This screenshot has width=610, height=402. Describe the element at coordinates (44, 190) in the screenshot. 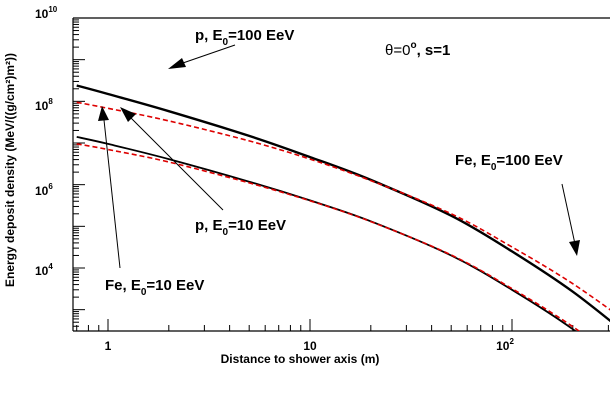

I see `y-tick-label-1e6: 10⁶` at that location.